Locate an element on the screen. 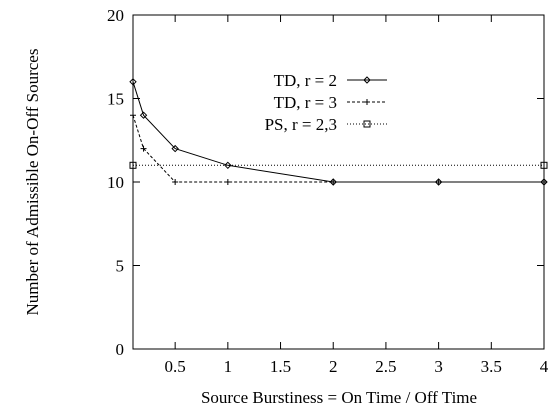  legend-label: TD, r = 3 is located at coordinates (305, 102).